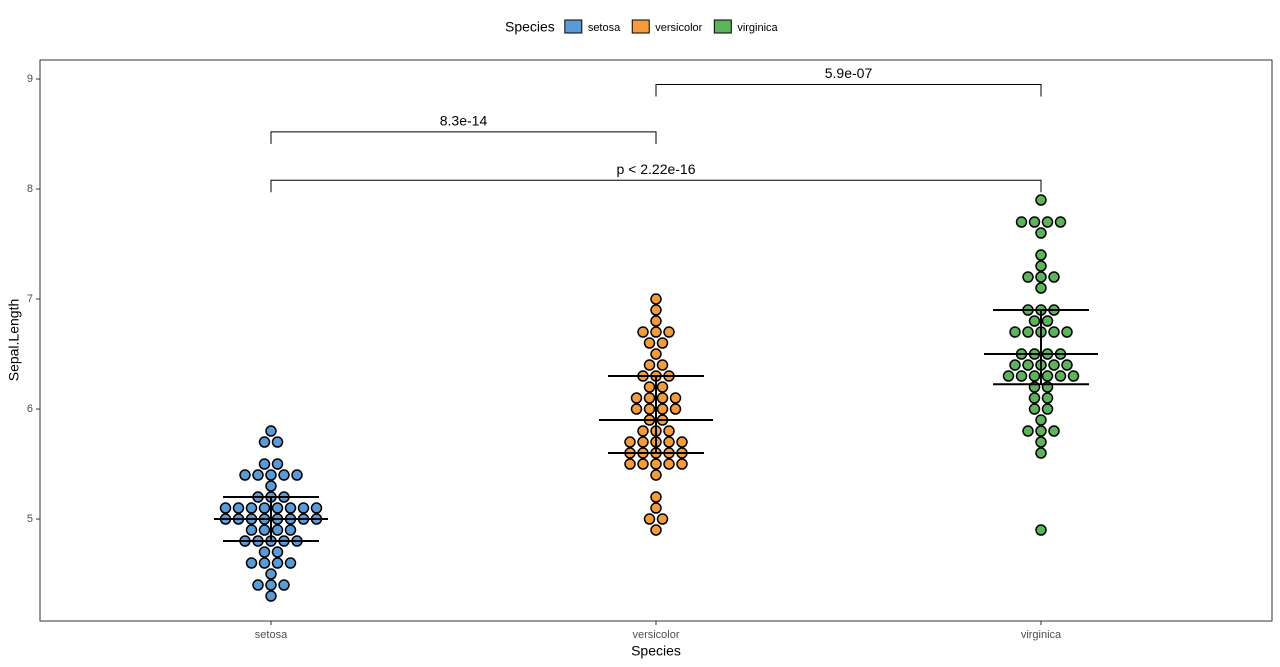 The width and height of the screenshot is (1280, 667). What do you see at coordinates (464, 121) in the screenshot?
I see `comparison-label: 8.3e-14` at bounding box center [464, 121].